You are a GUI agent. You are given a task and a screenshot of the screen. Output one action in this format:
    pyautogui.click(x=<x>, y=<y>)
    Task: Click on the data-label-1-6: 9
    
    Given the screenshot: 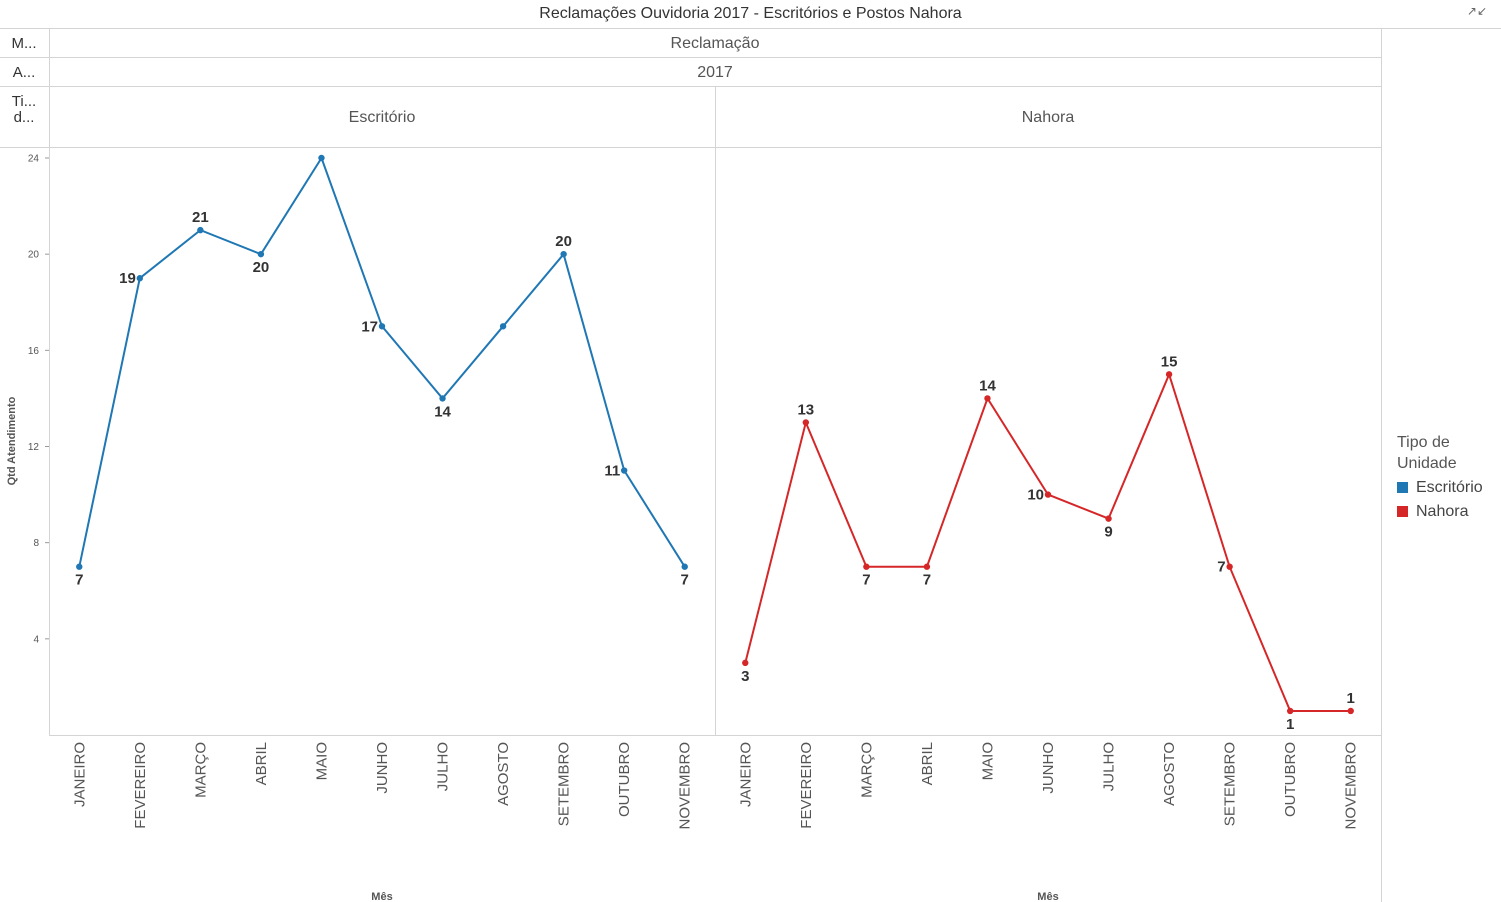 What is the action you would take?
    pyautogui.click(x=1108, y=532)
    